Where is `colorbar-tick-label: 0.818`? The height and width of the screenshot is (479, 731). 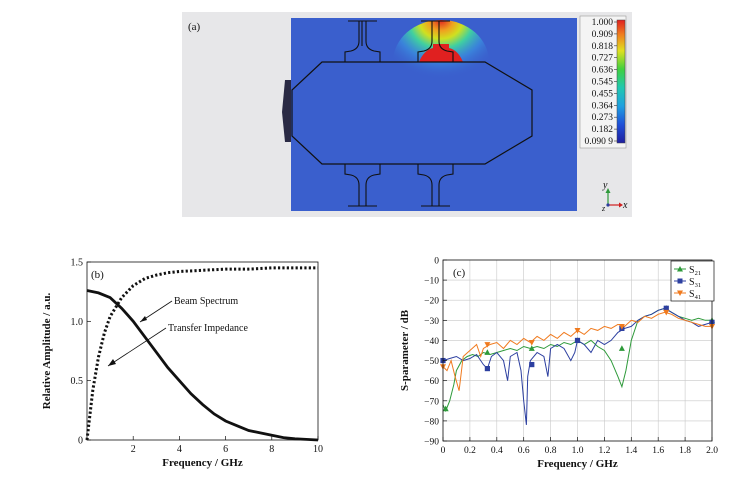
colorbar-tick-label: 0.818 is located at coordinates (603, 47).